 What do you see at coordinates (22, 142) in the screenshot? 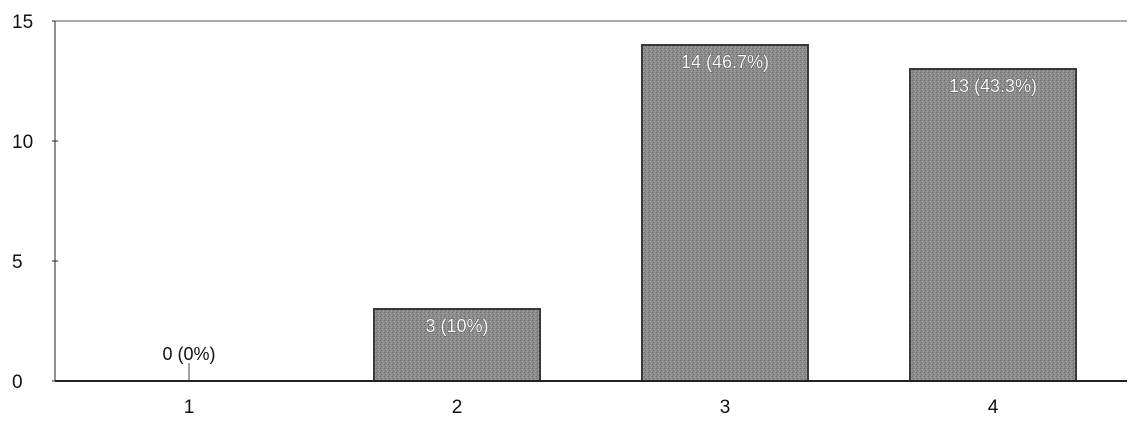
I see `y-tick-label: 10` at bounding box center [22, 142].